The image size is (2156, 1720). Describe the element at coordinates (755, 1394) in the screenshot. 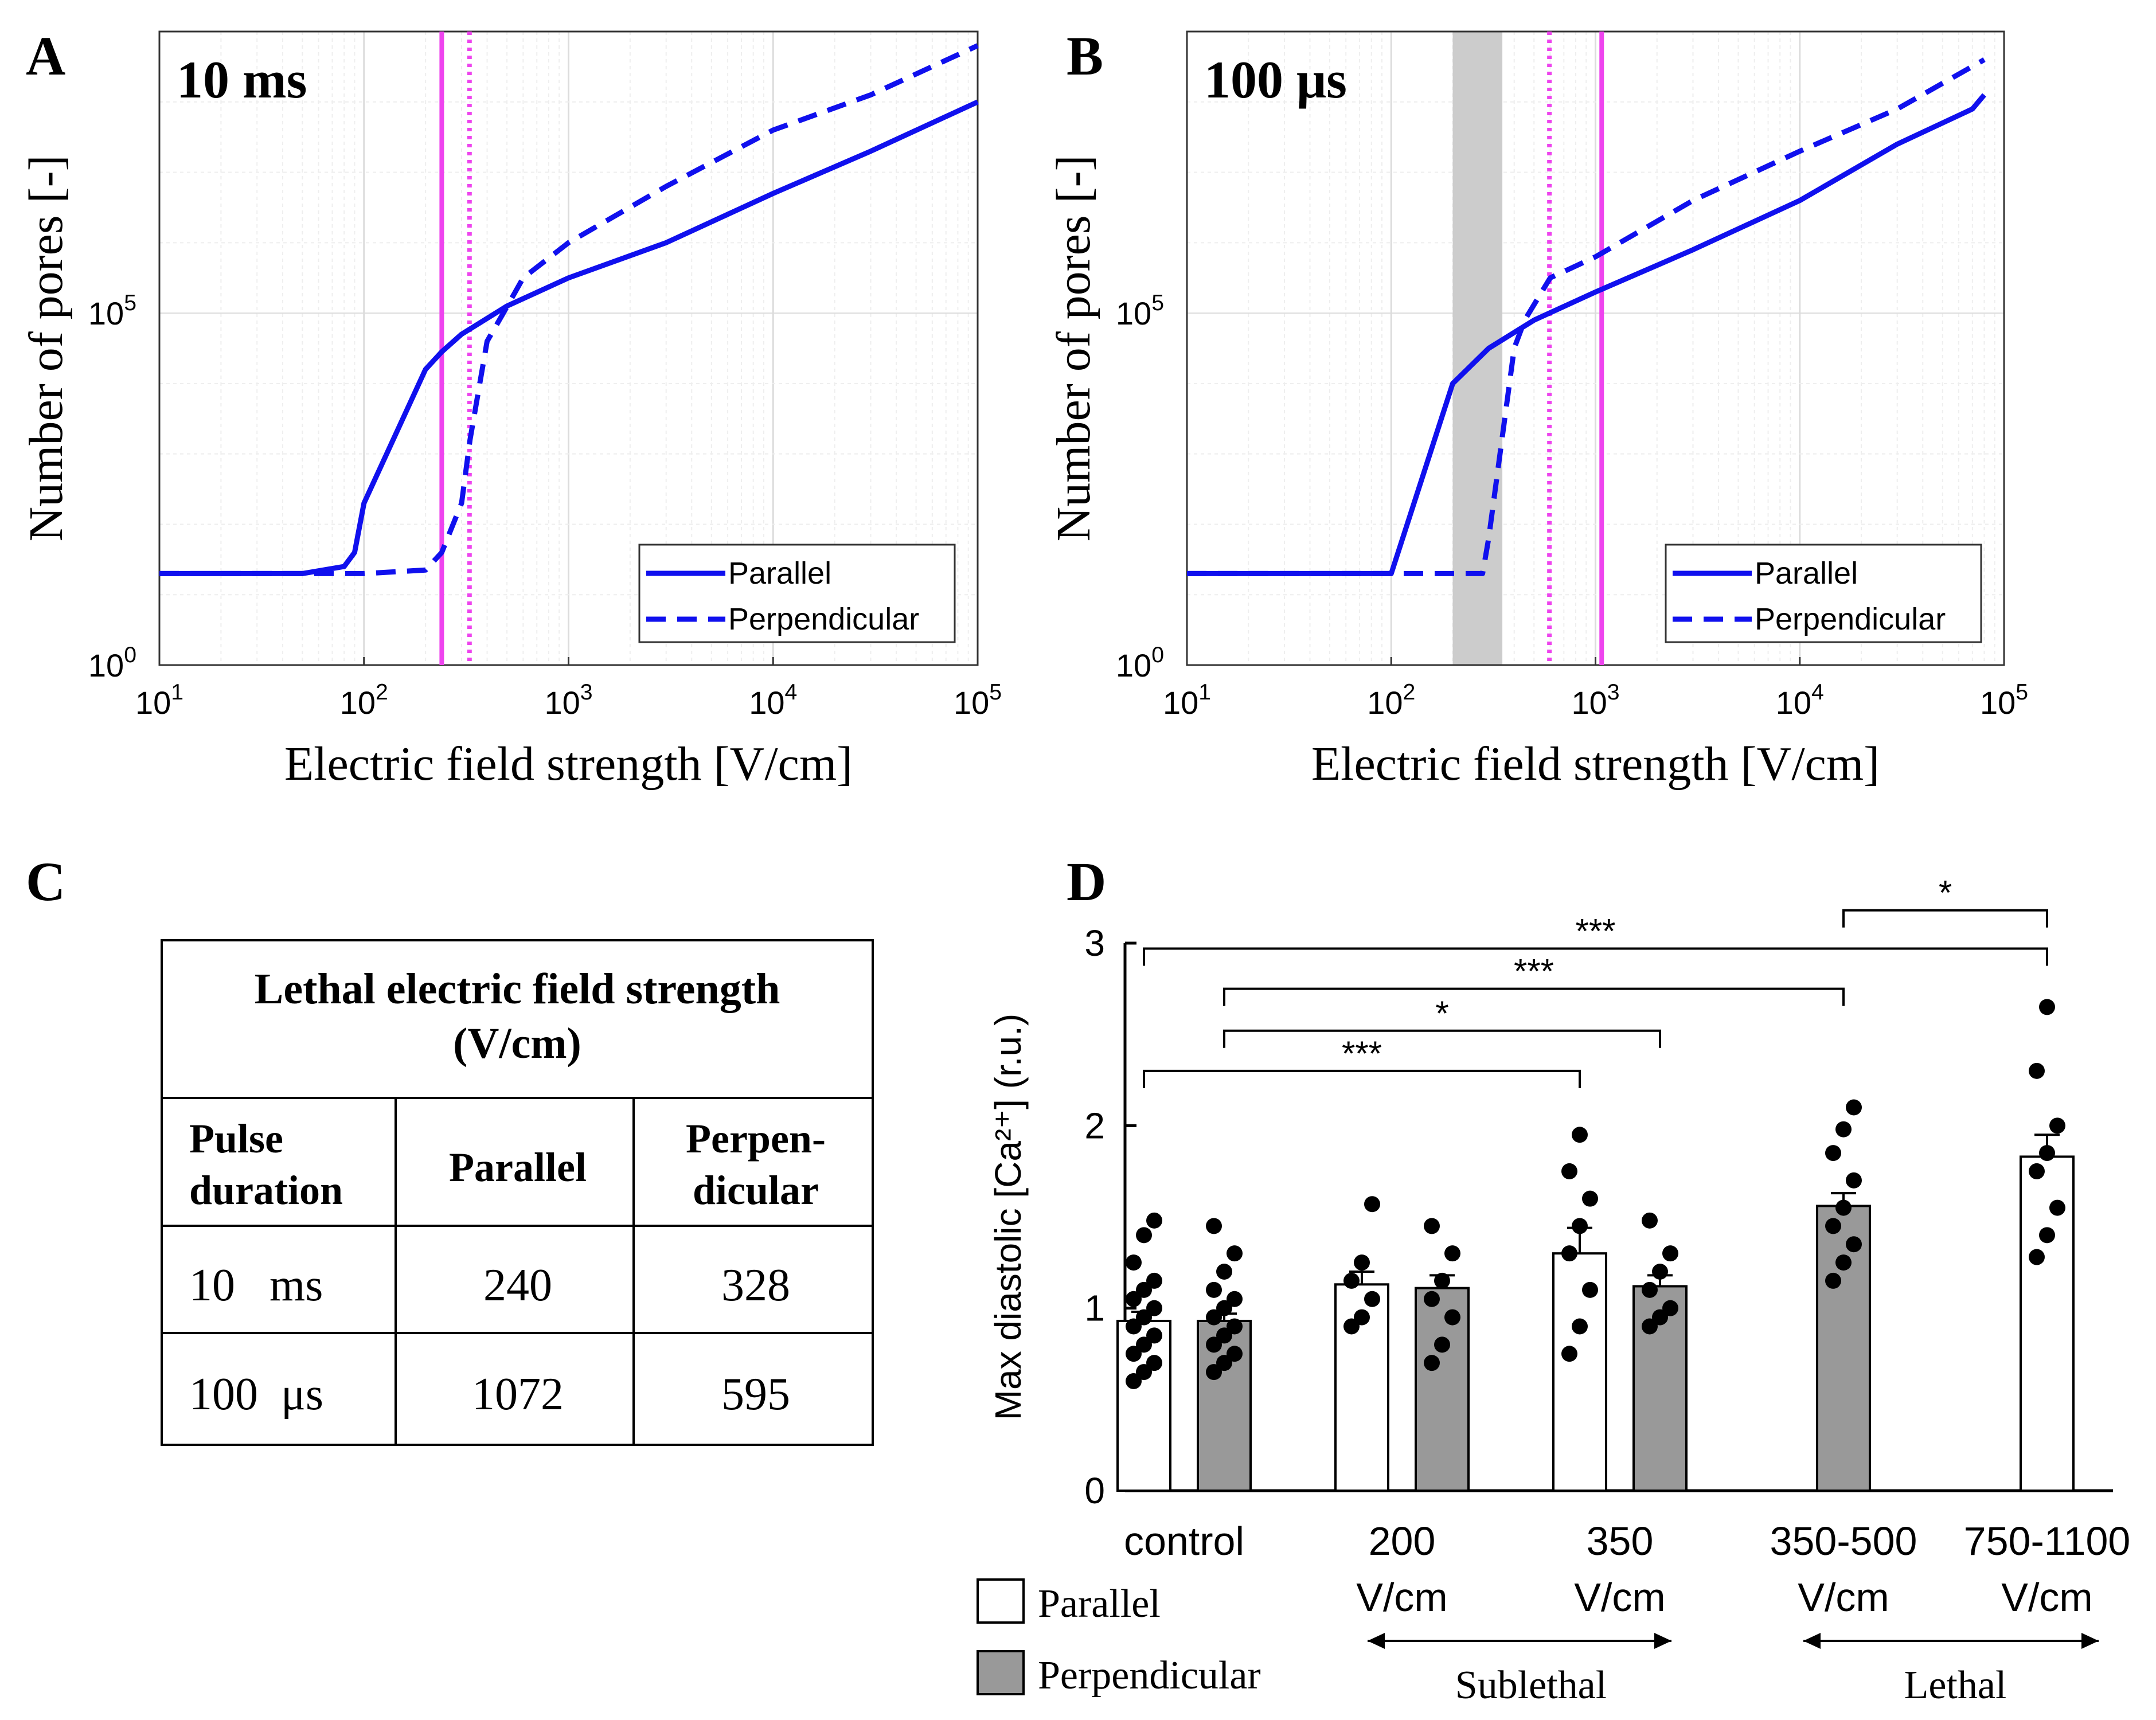

I see `table-row2-perpendicular: 595` at that location.